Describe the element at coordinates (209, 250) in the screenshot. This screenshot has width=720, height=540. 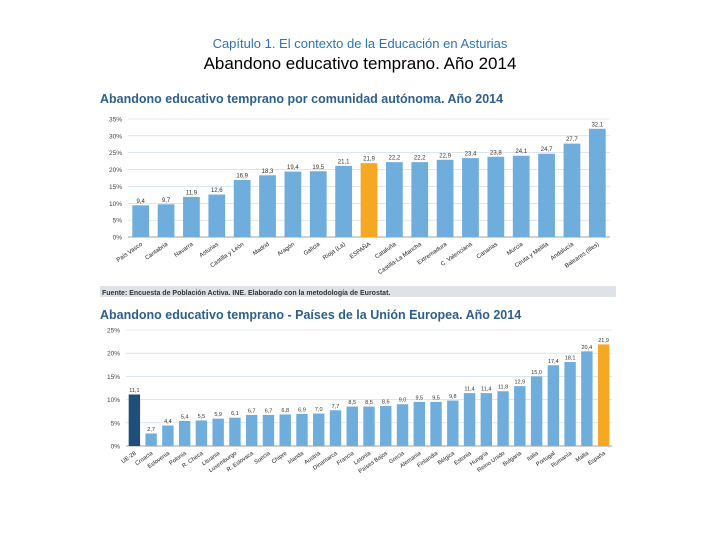
I see `category-label: Asturias` at that location.